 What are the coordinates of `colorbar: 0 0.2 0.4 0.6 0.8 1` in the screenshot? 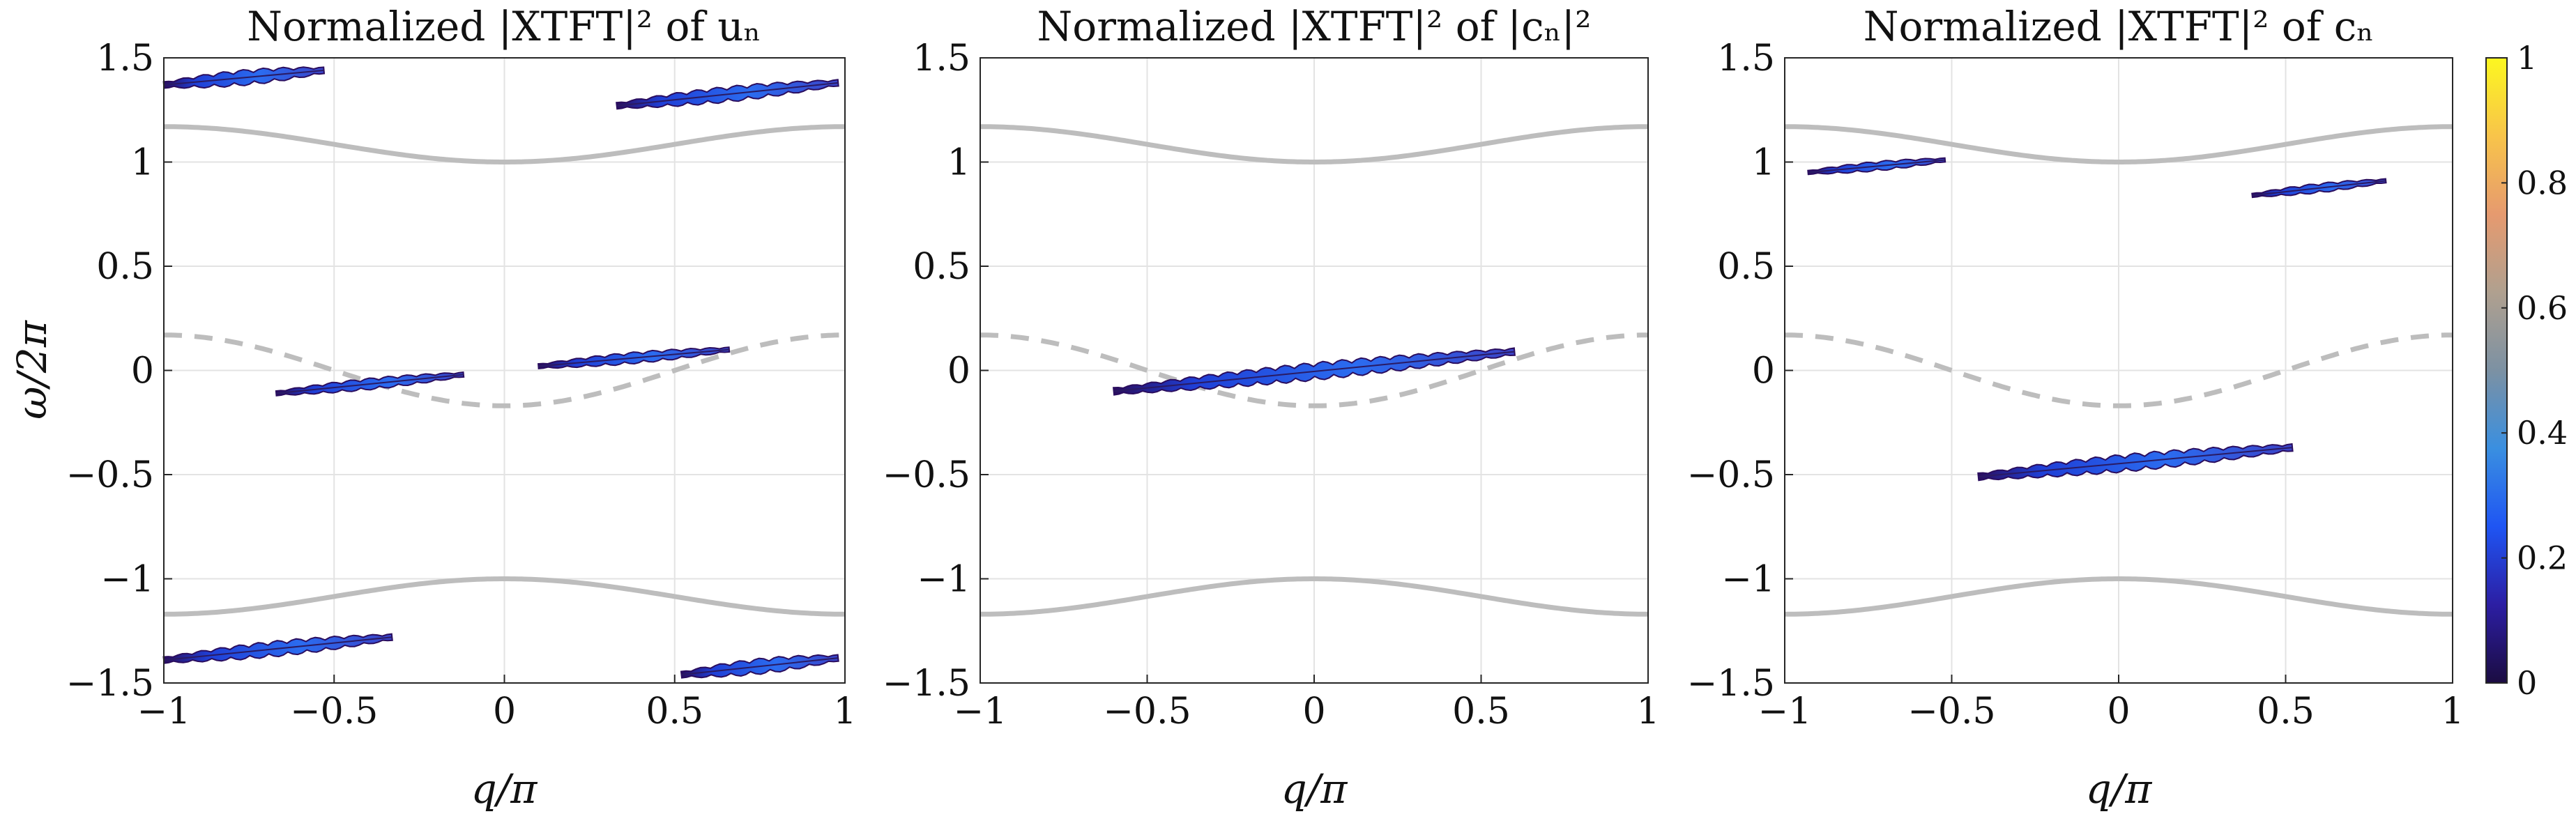 It's located at (2527, 370).